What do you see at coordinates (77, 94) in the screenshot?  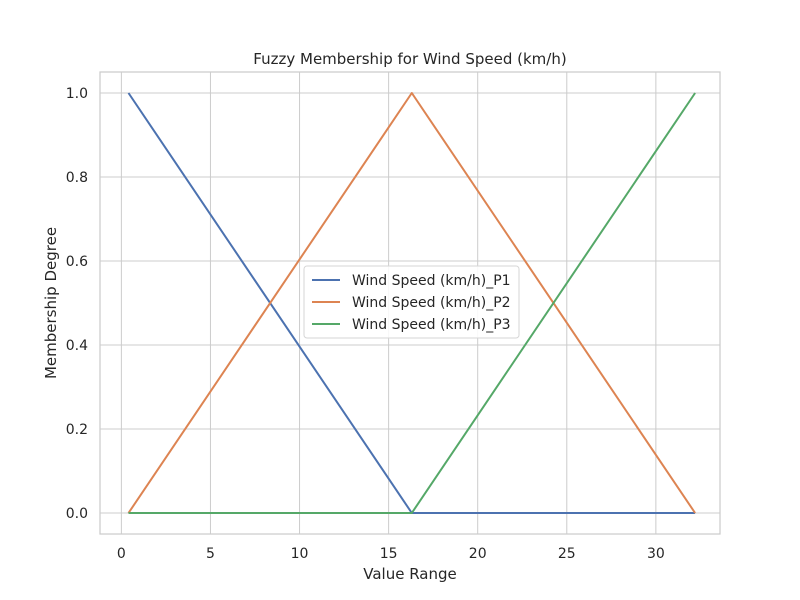 I see `y-tick-label: 1.0` at bounding box center [77, 94].